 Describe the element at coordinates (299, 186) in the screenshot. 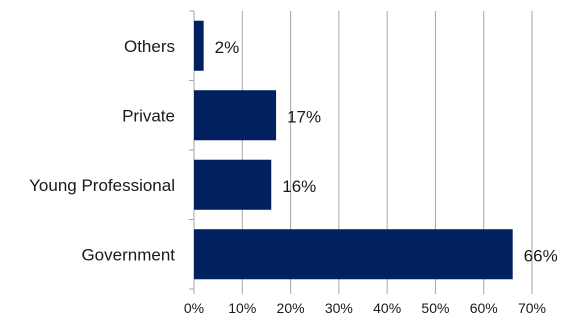

I see `data-label: 16%` at that location.